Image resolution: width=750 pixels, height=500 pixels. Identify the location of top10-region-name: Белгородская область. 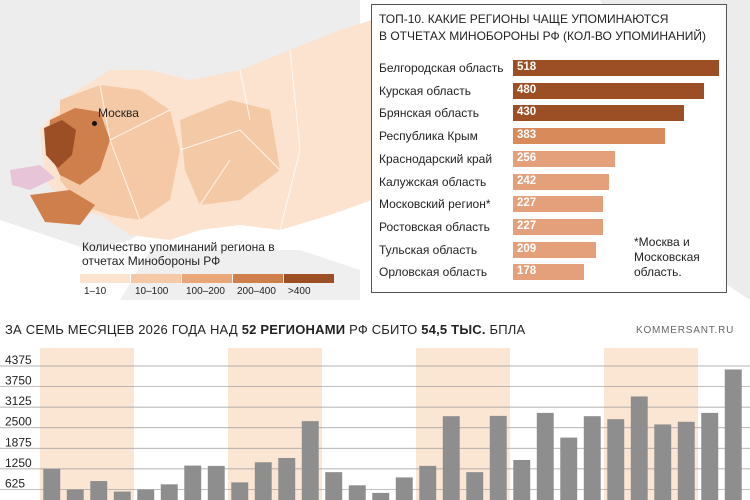
(441, 68).